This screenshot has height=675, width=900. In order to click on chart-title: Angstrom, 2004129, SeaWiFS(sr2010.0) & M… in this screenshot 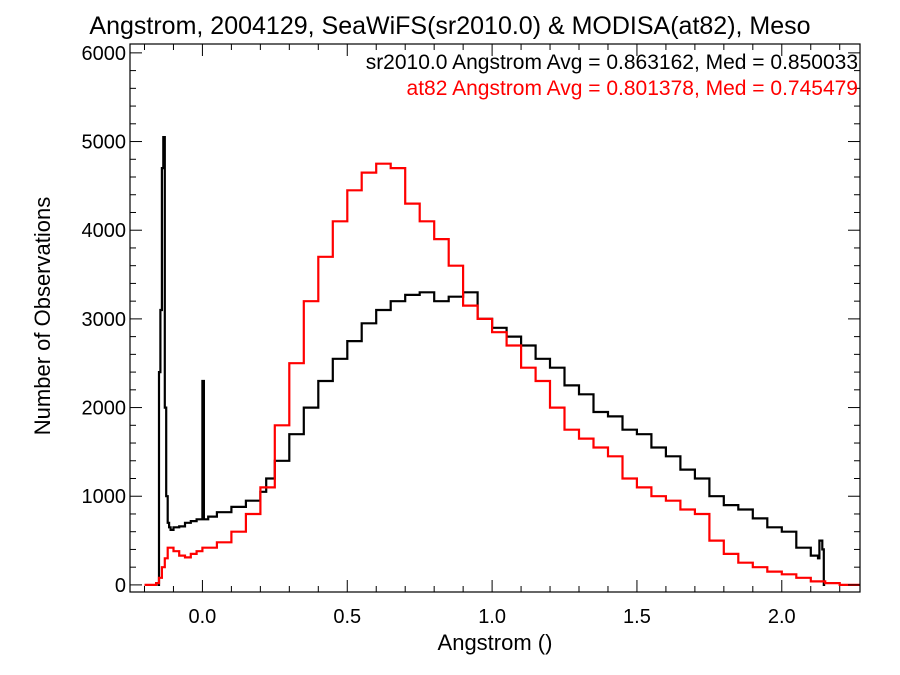, I will do `click(449, 26)`.